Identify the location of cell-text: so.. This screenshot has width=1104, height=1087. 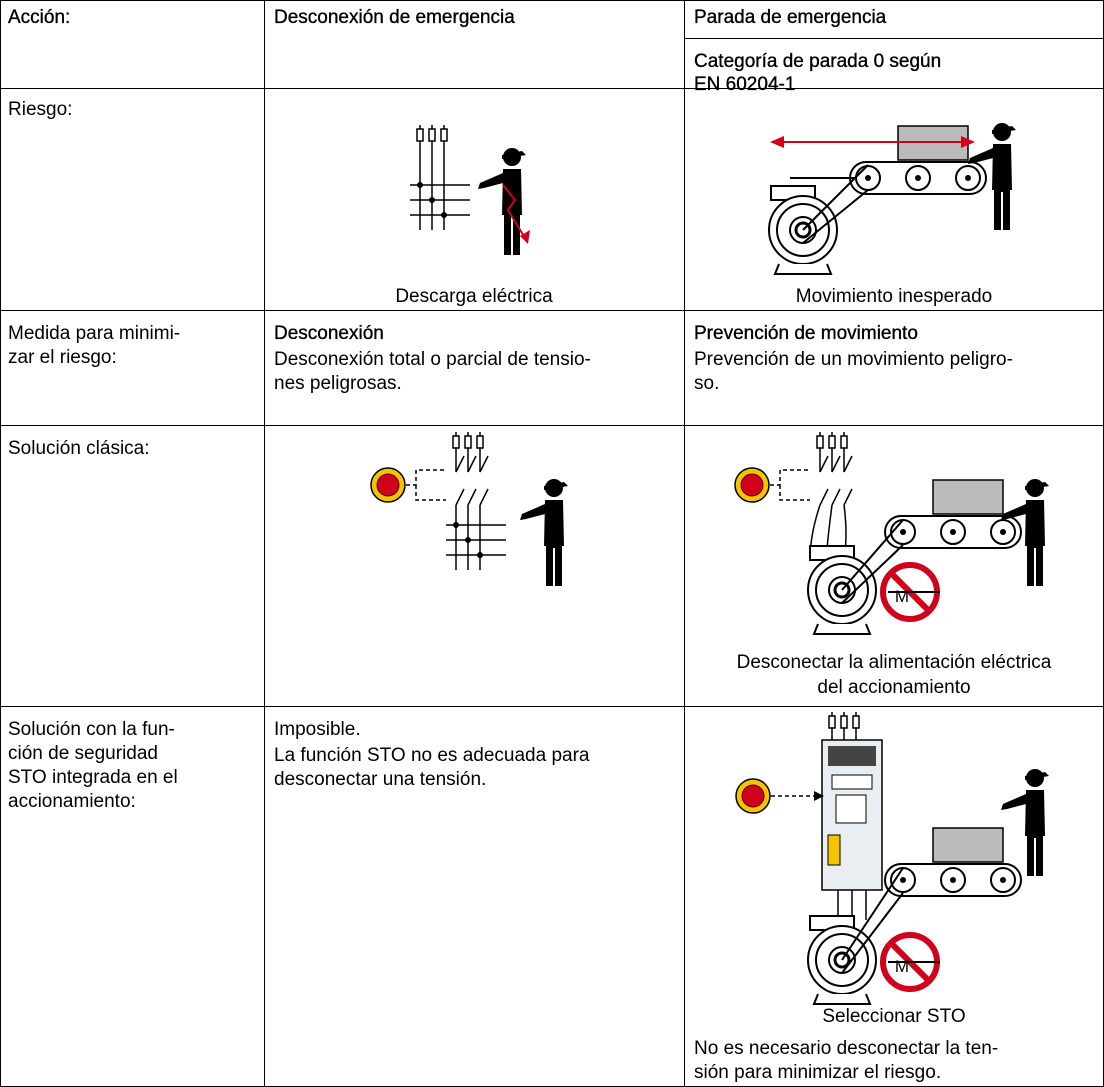
(707, 383).